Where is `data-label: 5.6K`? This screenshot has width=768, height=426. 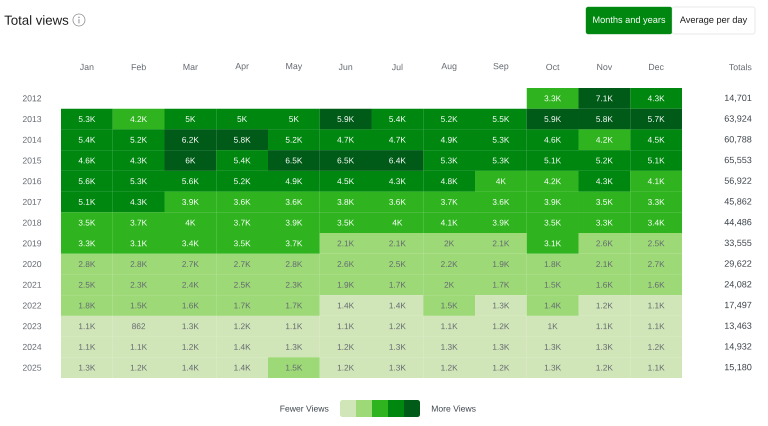
data-label: 5.6K is located at coordinates (87, 181).